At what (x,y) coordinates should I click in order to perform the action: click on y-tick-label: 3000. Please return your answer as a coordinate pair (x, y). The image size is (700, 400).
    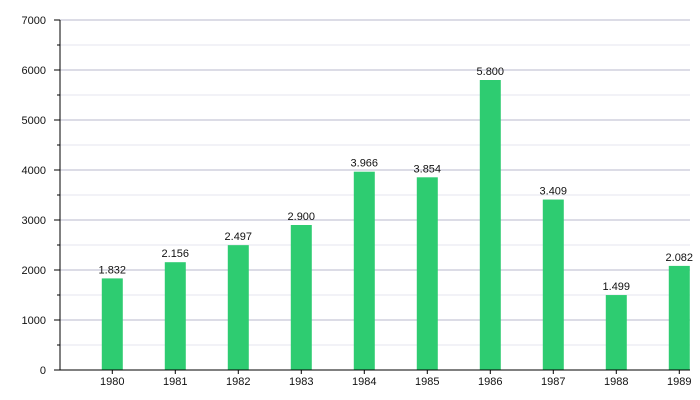
    Looking at the image, I should click on (34, 221).